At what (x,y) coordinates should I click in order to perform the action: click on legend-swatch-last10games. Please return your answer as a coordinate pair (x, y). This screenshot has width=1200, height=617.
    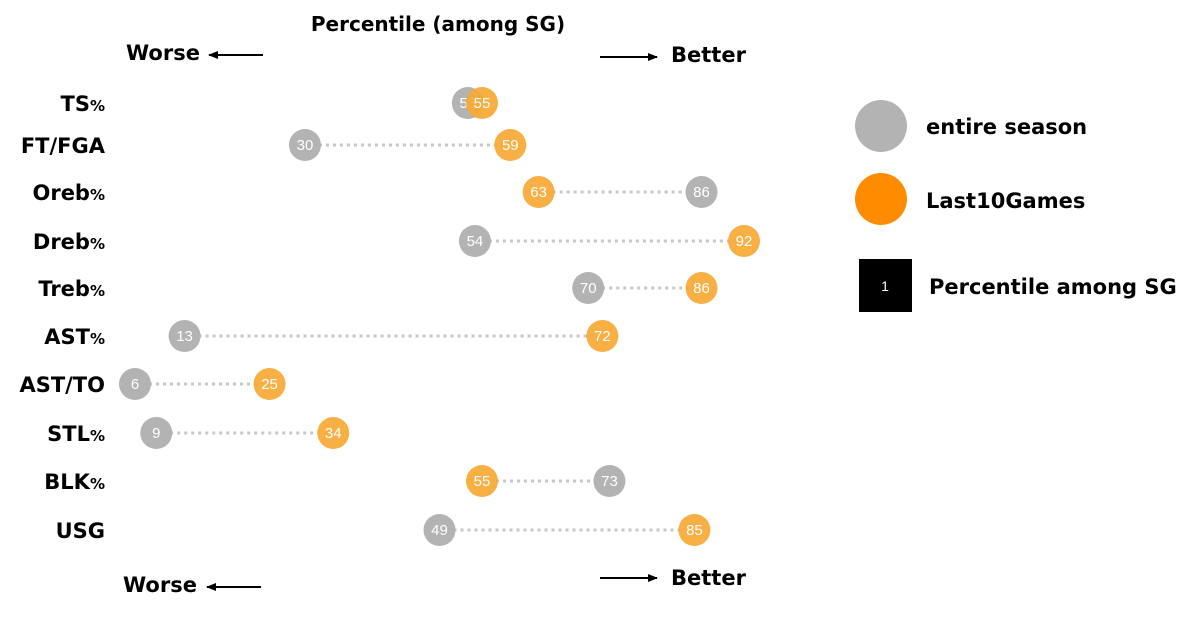
    Looking at the image, I should click on (881, 199).